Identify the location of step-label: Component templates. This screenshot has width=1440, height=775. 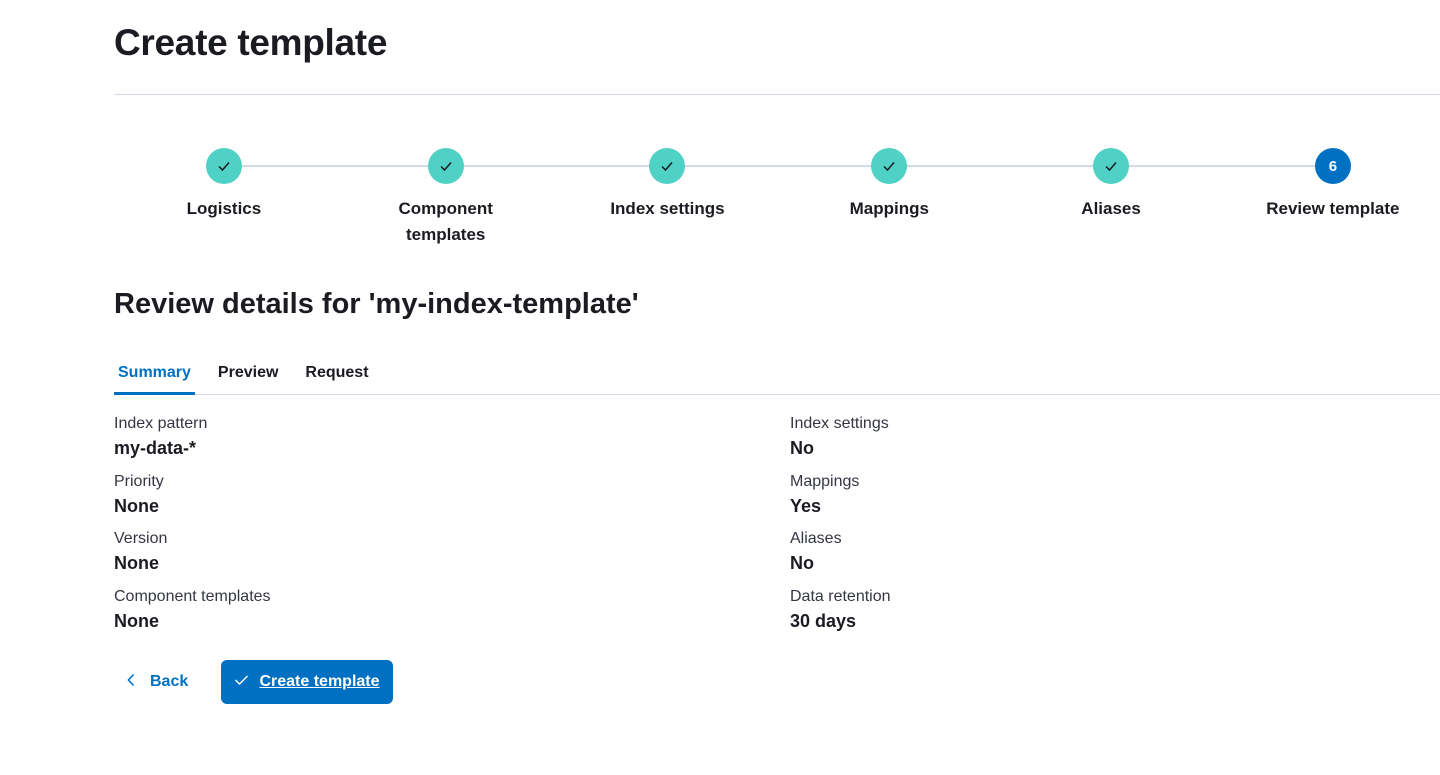
(445, 221).